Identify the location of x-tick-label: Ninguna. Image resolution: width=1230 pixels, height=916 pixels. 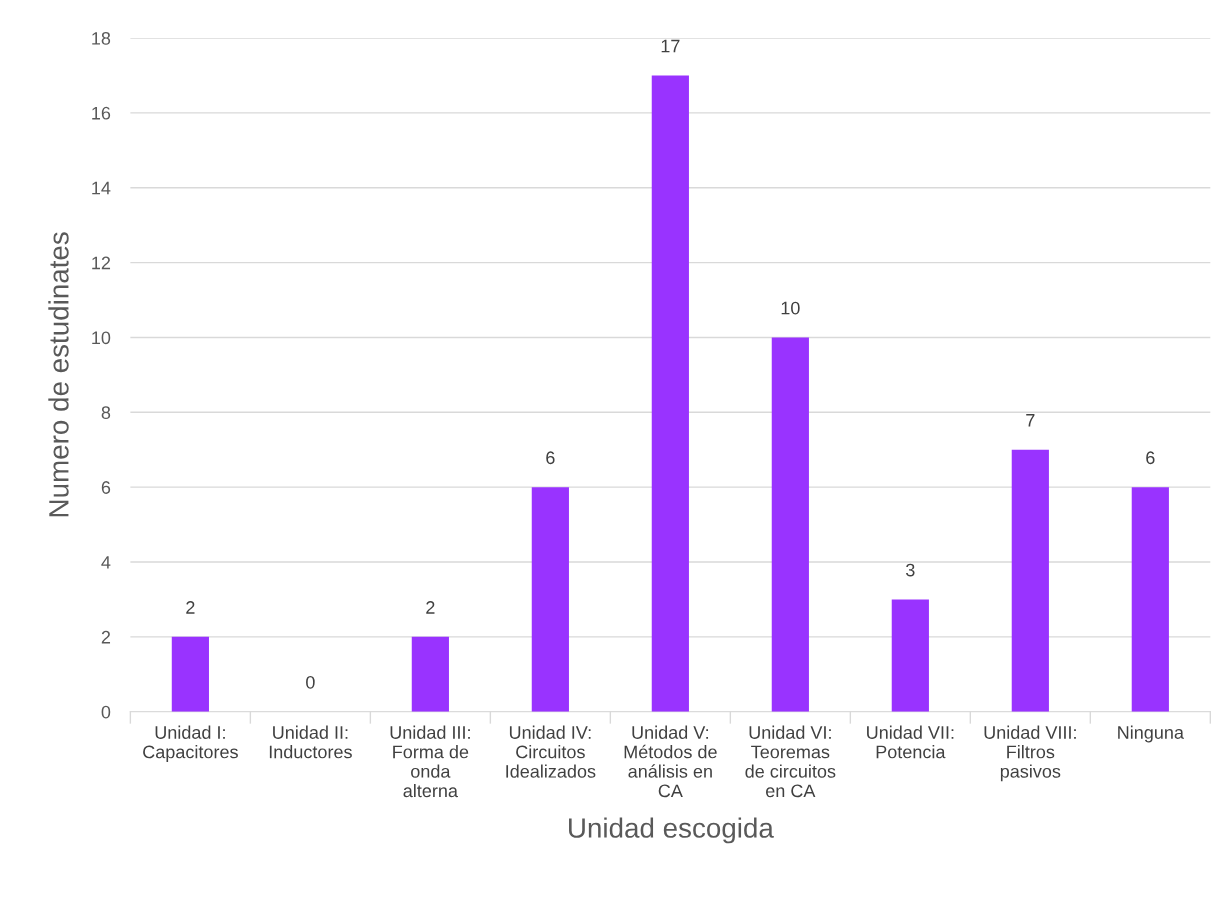
(1151, 734).